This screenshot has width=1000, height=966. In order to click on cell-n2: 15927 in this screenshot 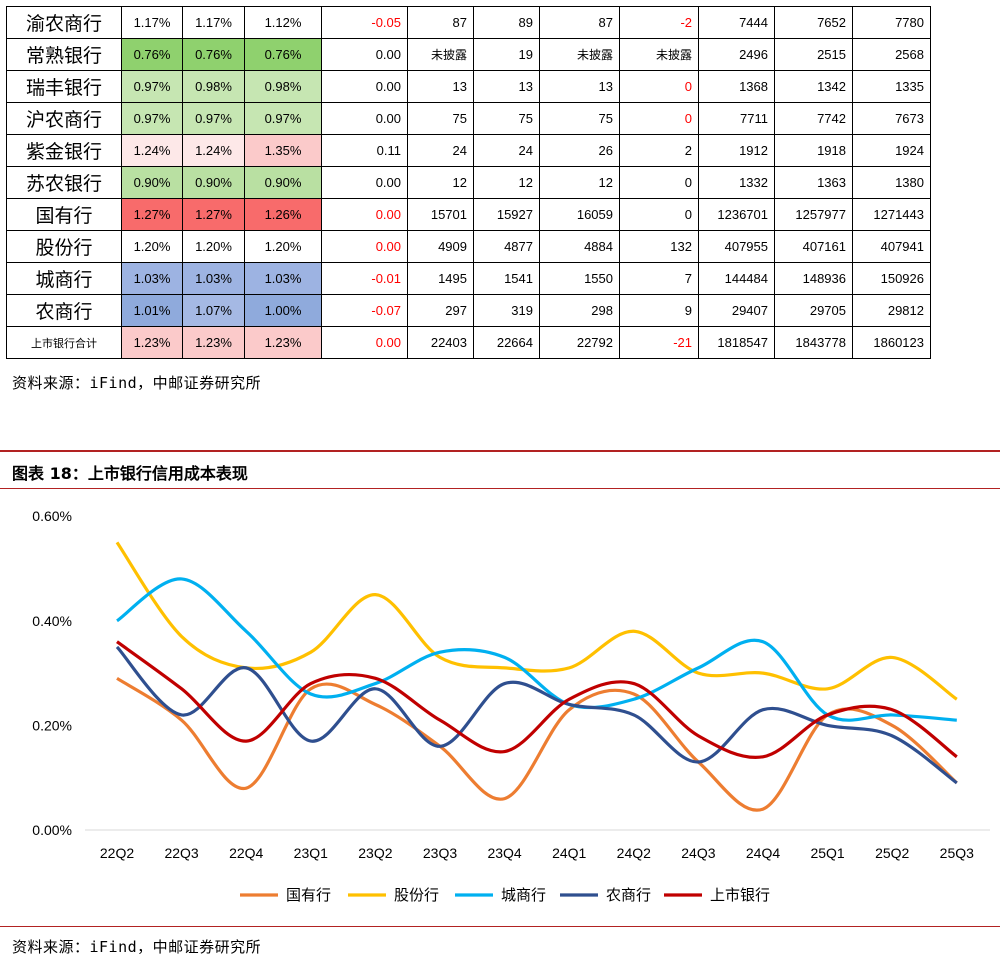, I will do `click(506, 214)`.